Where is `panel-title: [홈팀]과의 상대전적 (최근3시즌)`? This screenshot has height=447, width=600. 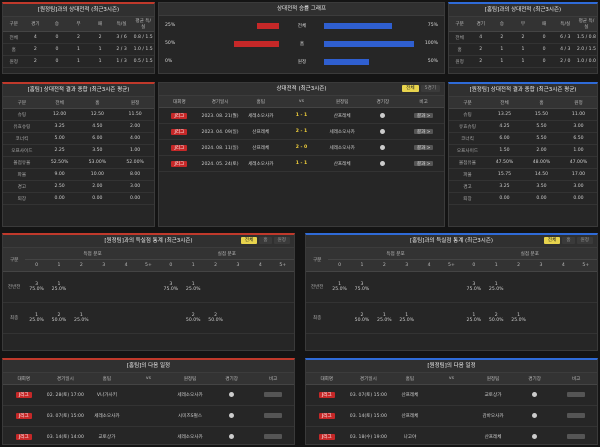
panel-title: [홈팀]과의 상대전적 (최근3시즌) is located at coordinates (523, 10).